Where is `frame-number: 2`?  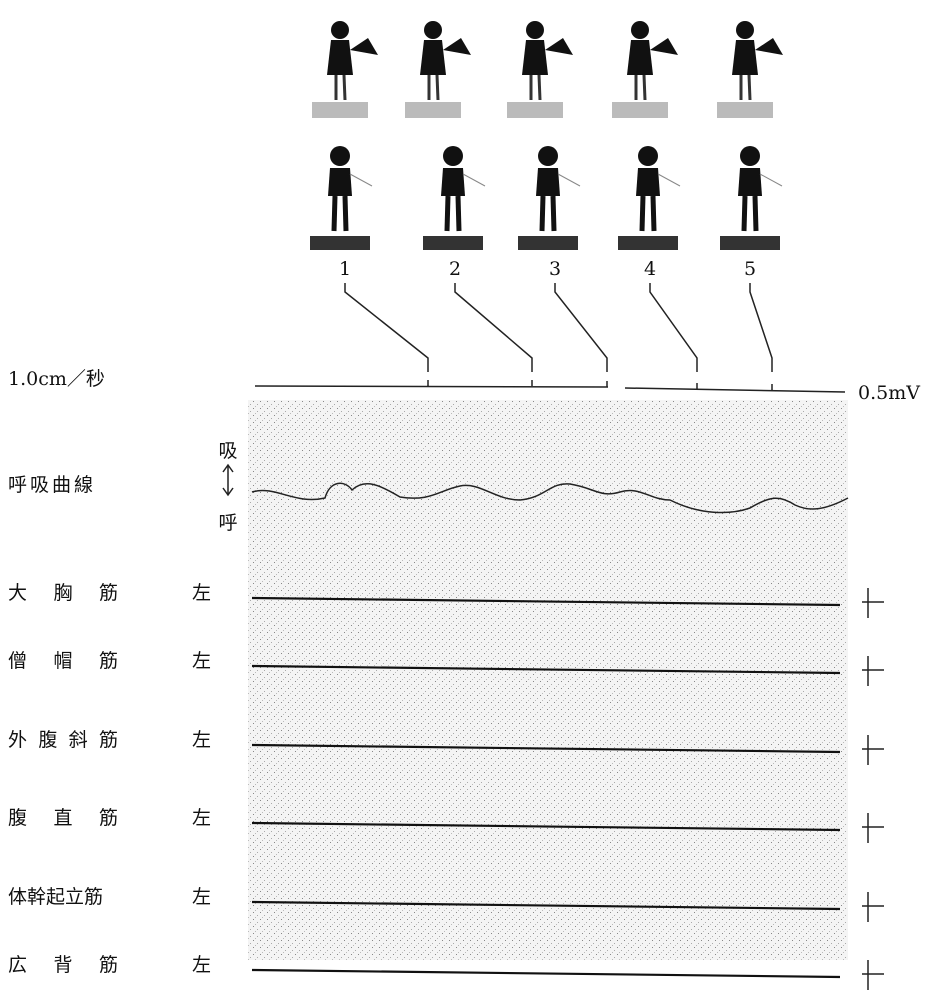 frame-number: 2 is located at coordinates (455, 269).